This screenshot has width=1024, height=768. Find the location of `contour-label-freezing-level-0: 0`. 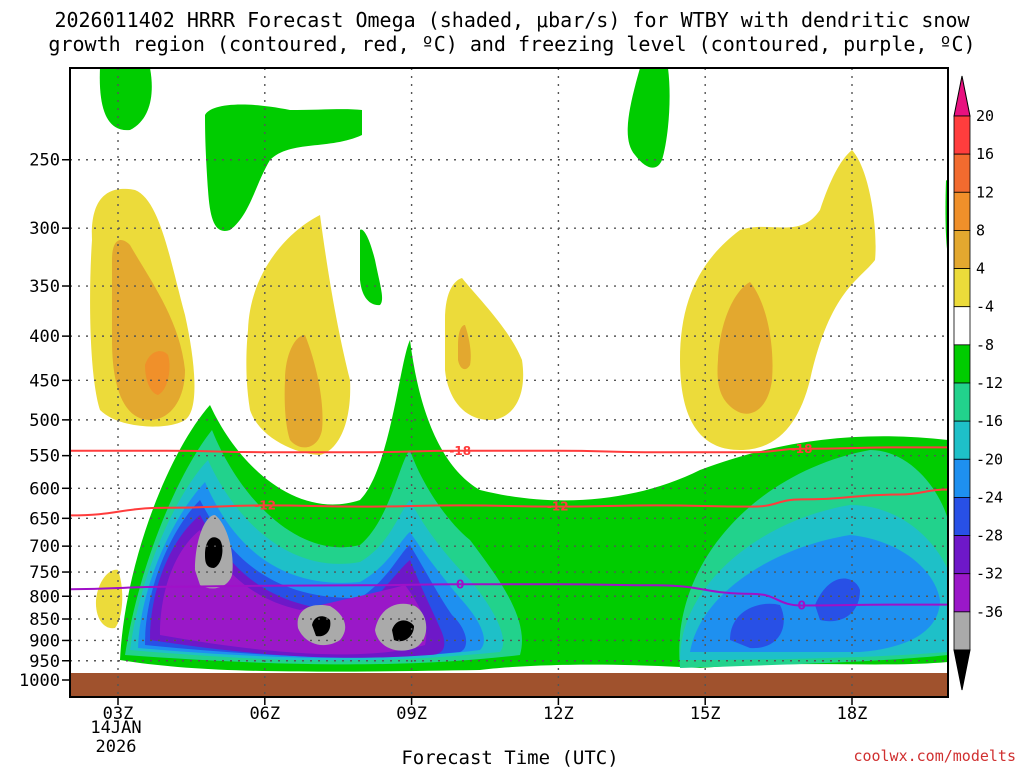

contour-label-freezing-level-0: 0 is located at coordinates (460, 584).